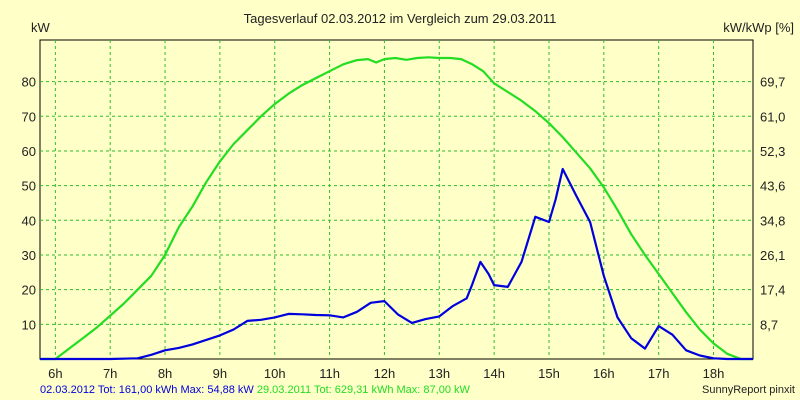 This screenshot has height=400, width=800. What do you see at coordinates (748, 390) in the screenshot?
I see `chart-footer-credit: SunnyReport pinxit` at bounding box center [748, 390].